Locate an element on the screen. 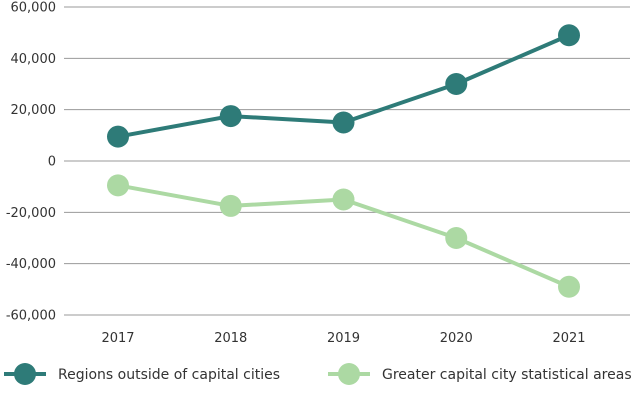 Image resolution: width=638 pixels, height=411 pixels. y-axis-ticks: 60,000 40,000 20,000 0 -20,000 -40,000 -60,000 is located at coordinates (31, 162).